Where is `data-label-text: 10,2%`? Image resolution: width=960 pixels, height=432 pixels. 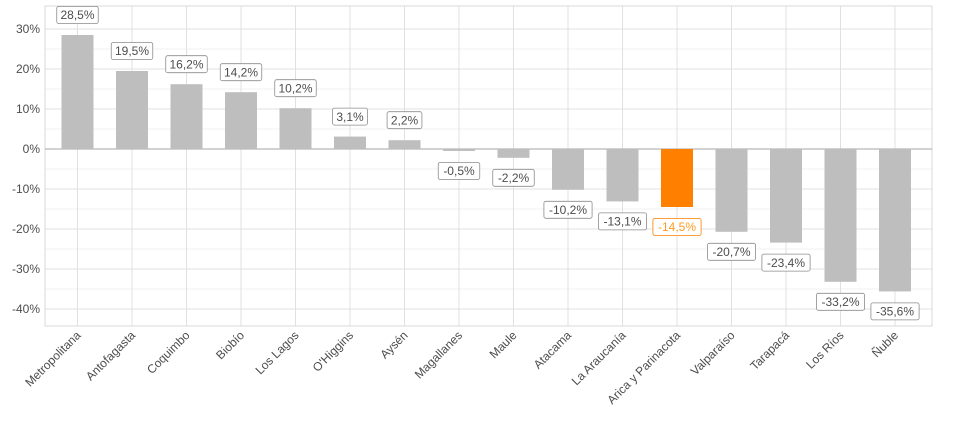
data-label-text: 10,2% is located at coordinates (295, 88).